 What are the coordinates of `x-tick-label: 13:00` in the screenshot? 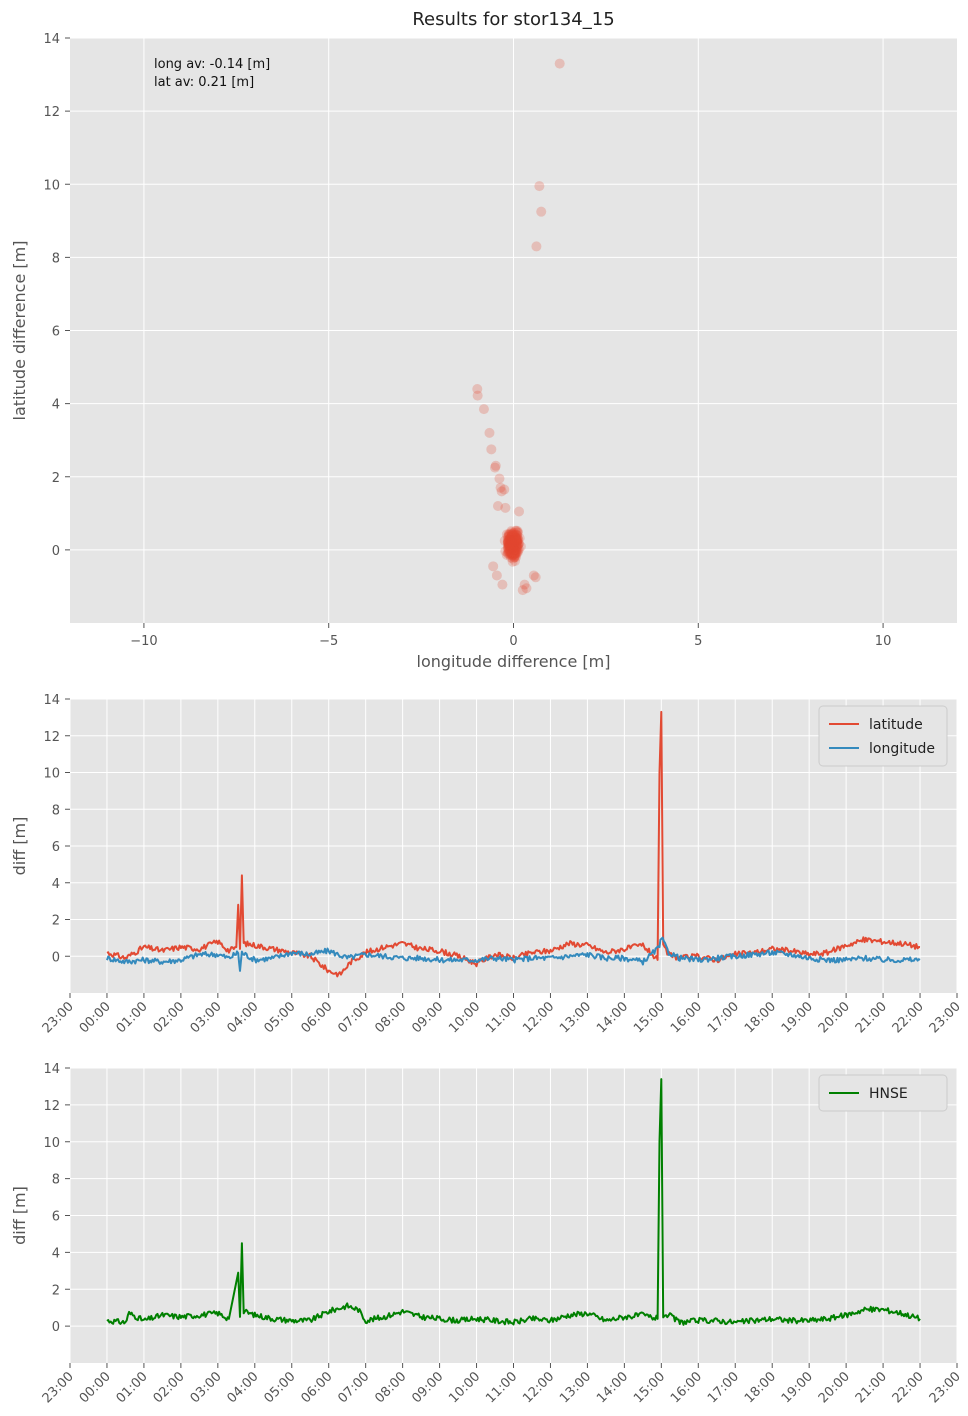 It's located at (575, 1017).